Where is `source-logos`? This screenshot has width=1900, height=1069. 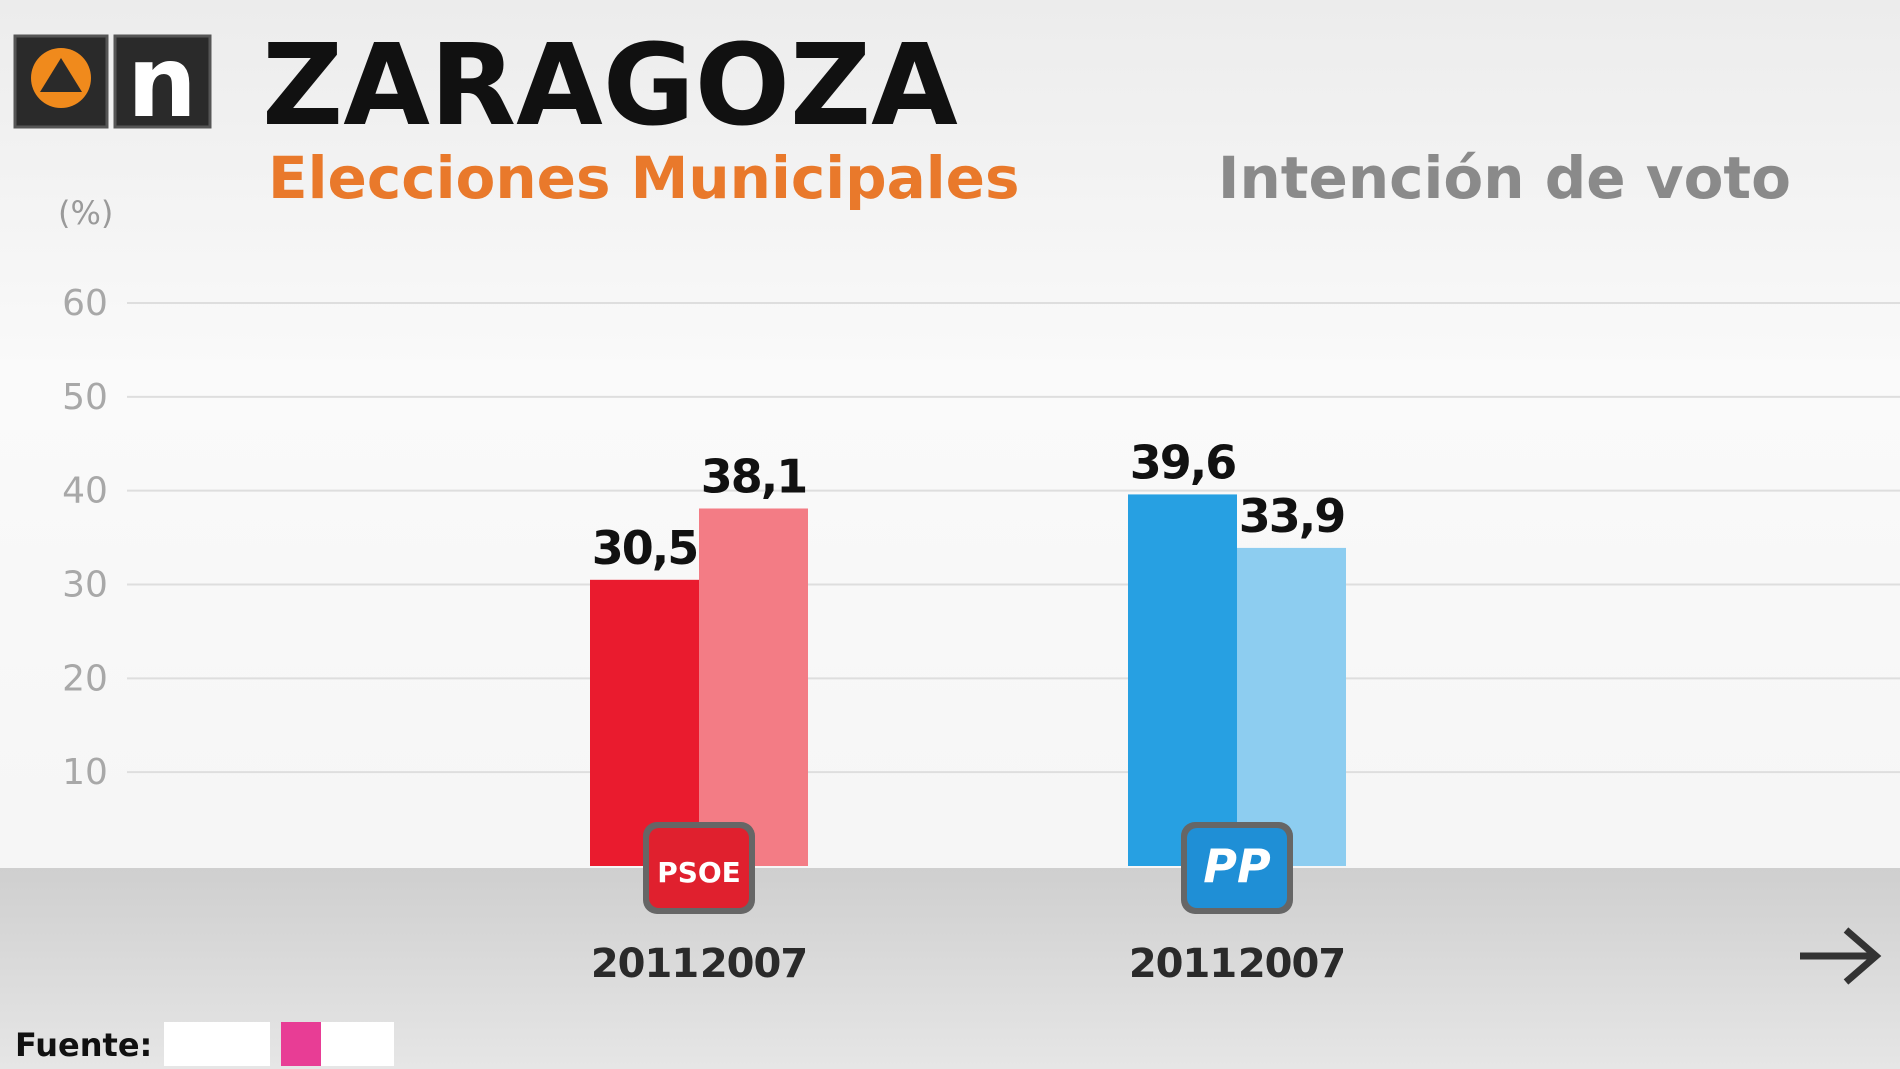 source-logos is located at coordinates (279, 1044).